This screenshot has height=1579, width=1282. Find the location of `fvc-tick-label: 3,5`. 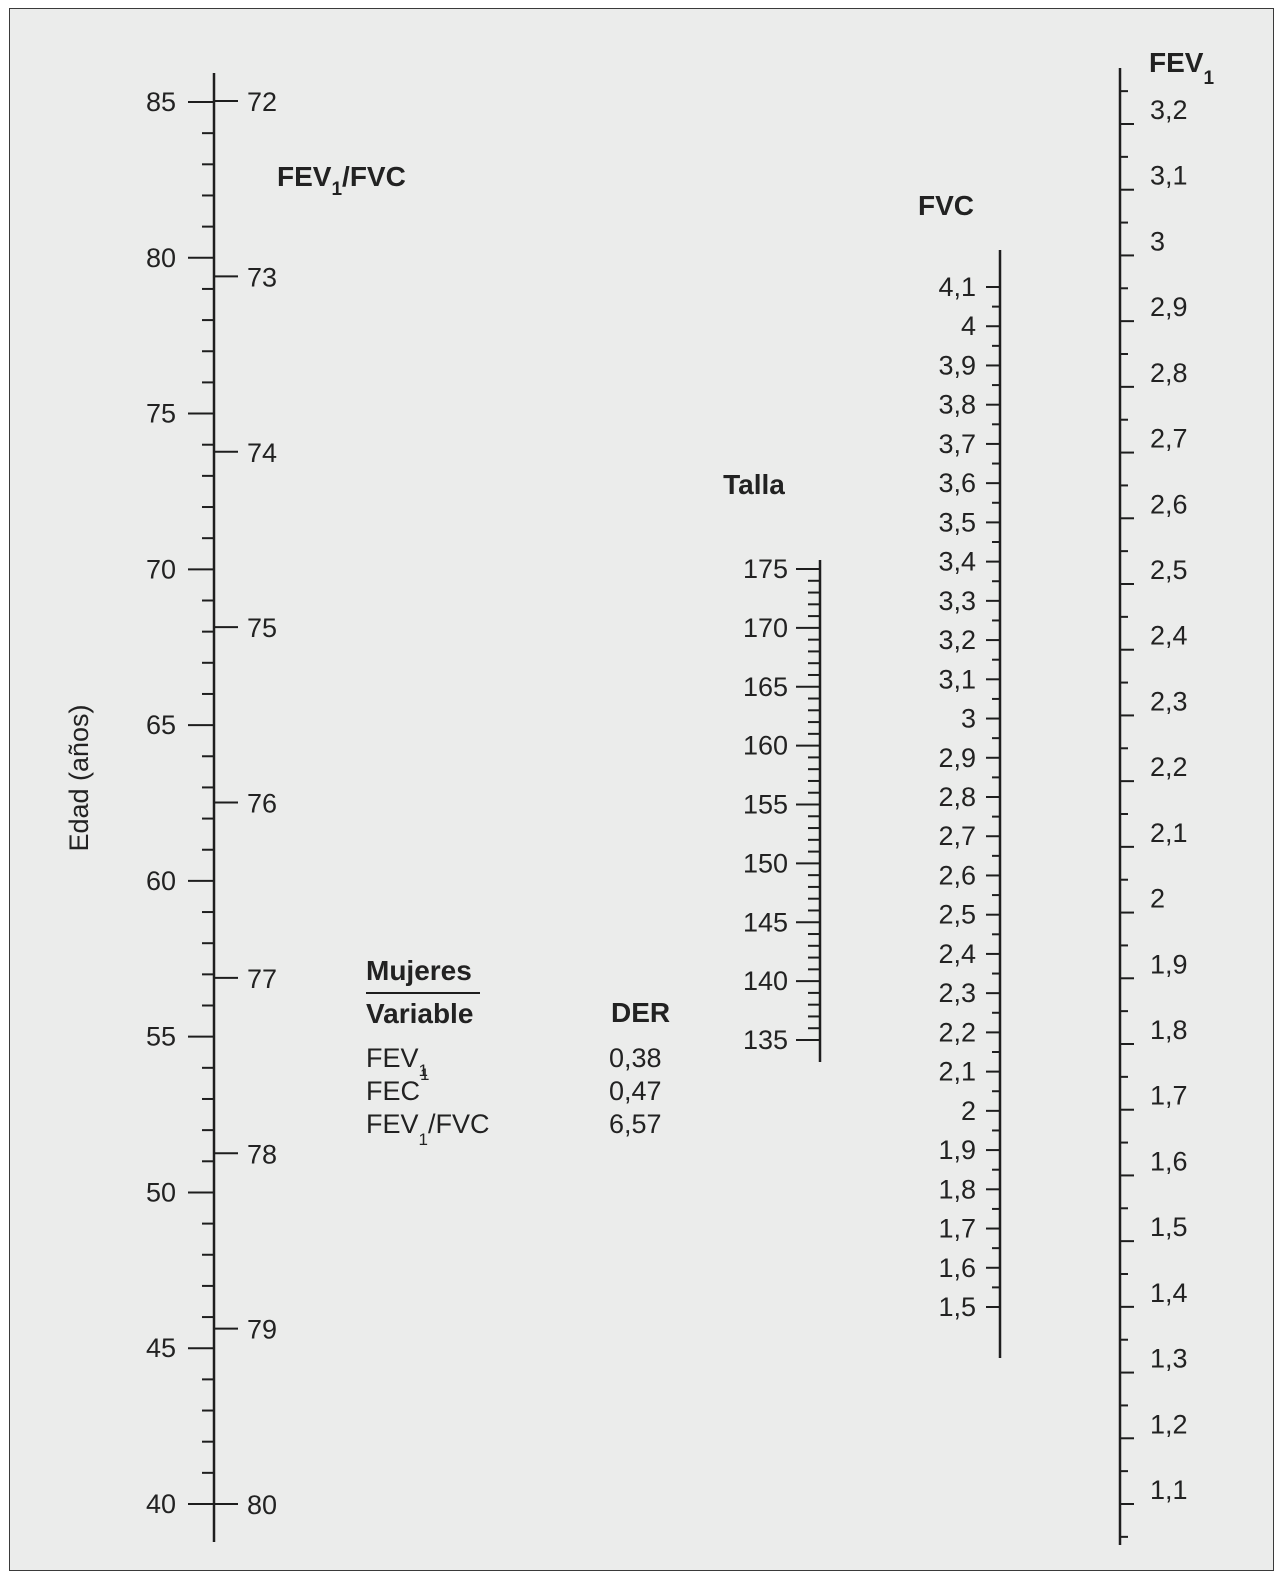

fvc-tick-label: 3,5 is located at coordinates (957, 522).